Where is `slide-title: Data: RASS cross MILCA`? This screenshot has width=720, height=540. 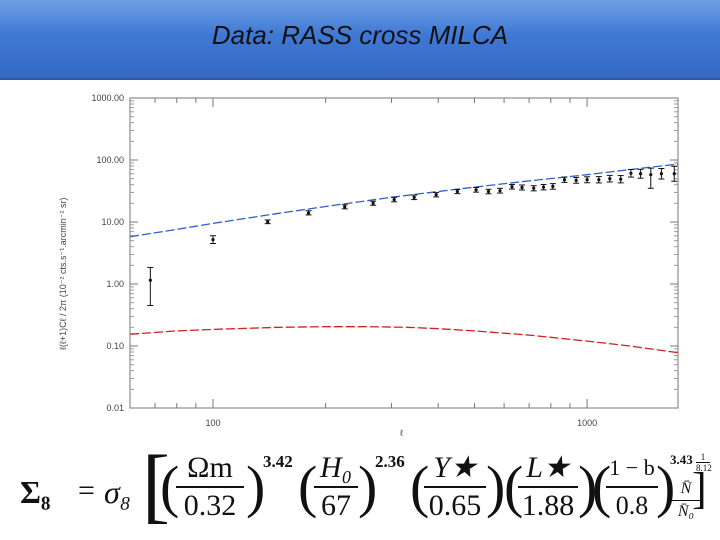
slide-title: Data: RASS cross MILCA is located at coordinates (360, 35).